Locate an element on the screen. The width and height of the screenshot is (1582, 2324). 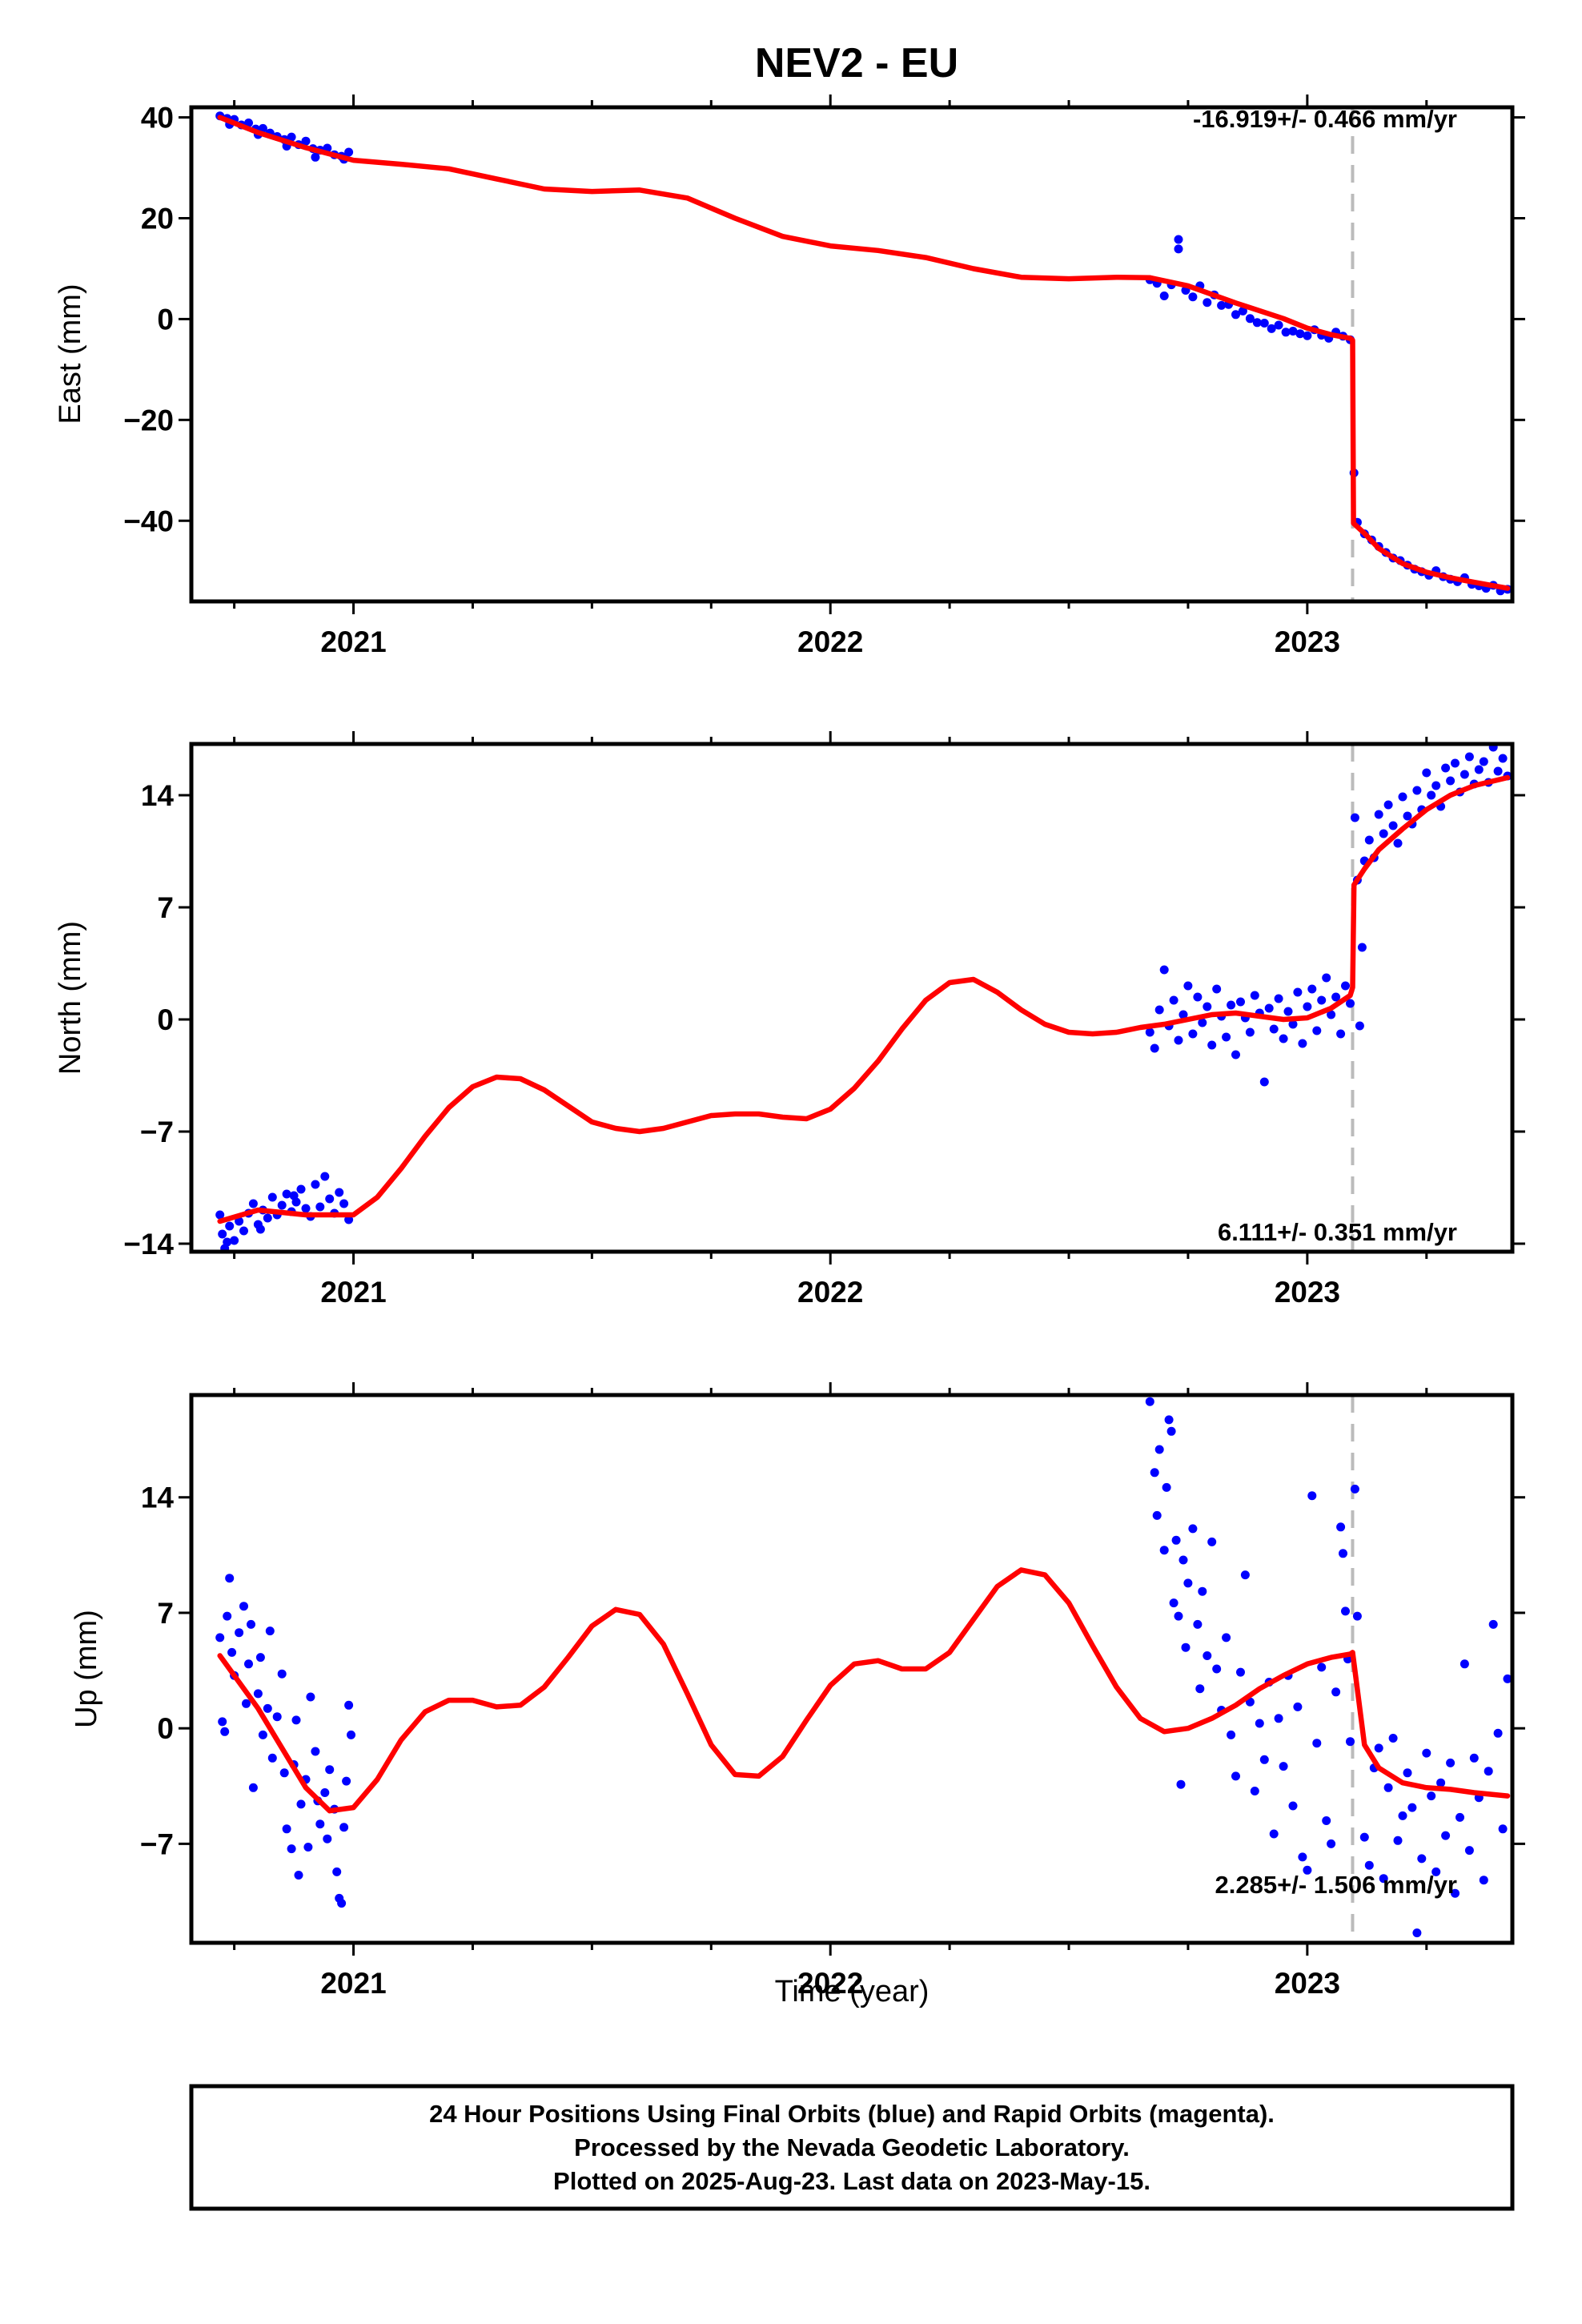
chart-title: NEV2 - EU is located at coordinates (856, 63).